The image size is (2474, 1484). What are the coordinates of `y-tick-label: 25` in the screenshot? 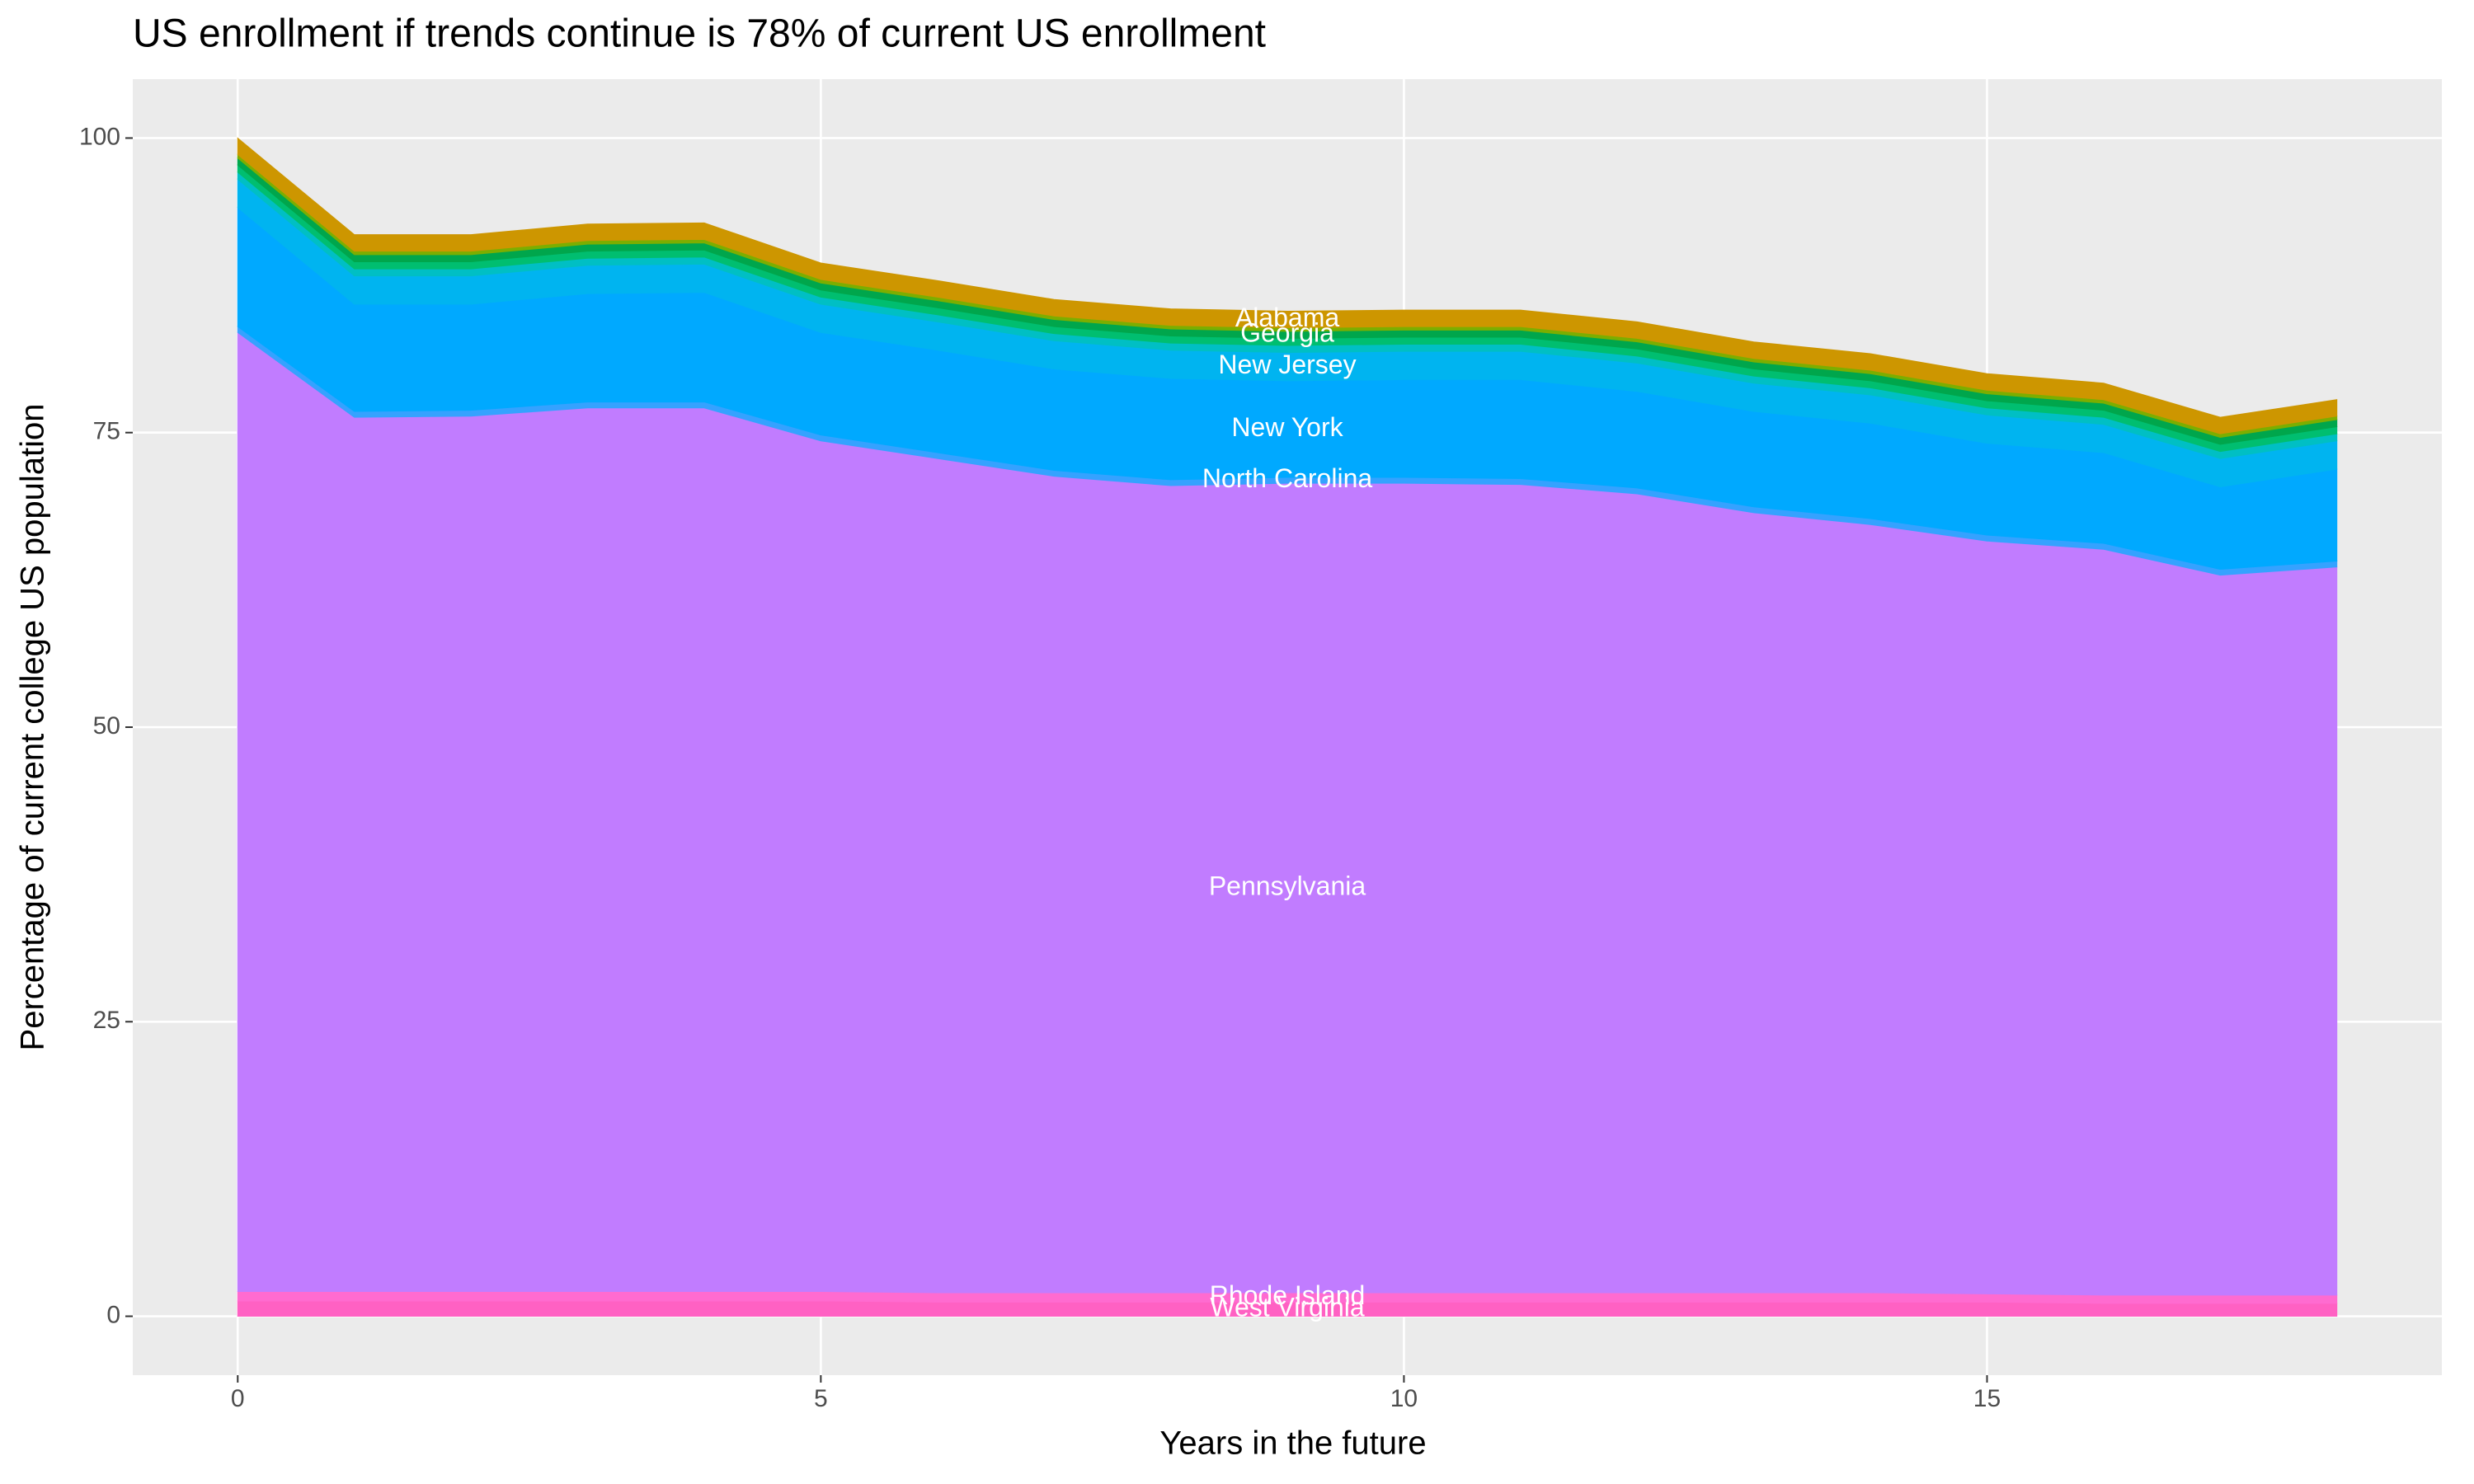 It's located at (106, 1020).